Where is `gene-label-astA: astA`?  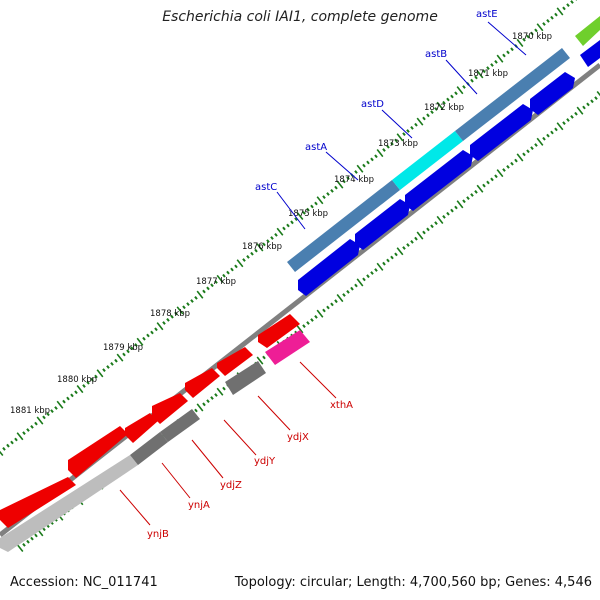 gene-label-astA: astA is located at coordinates (316, 147).